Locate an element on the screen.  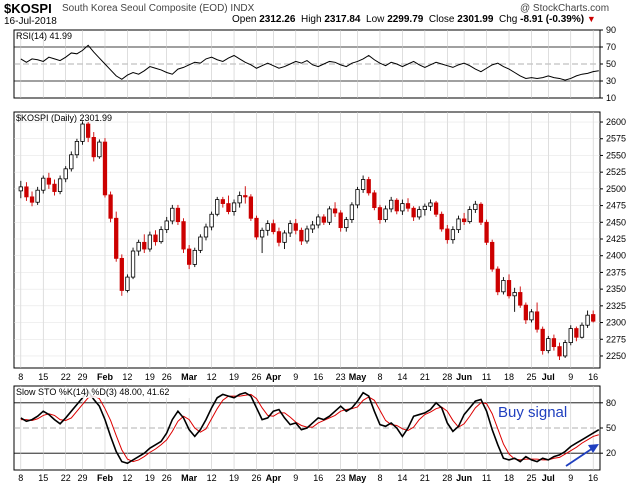
price-ytick-label: 2300 is located at coordinates (616, 323).